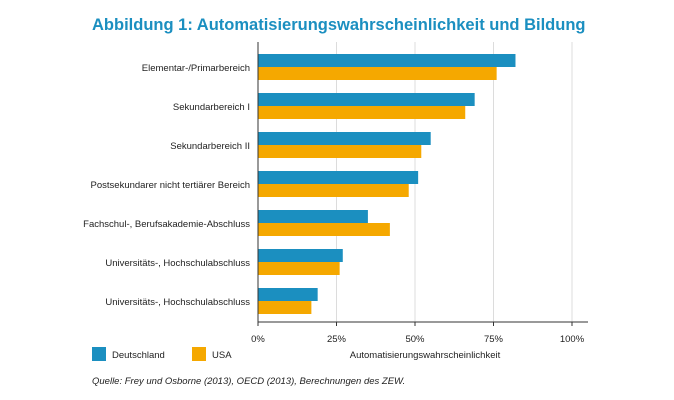 The height and width of the screenshot is (400, 674). I want to click on legend-label-deutschland: Deutschland, so click(138, 355).